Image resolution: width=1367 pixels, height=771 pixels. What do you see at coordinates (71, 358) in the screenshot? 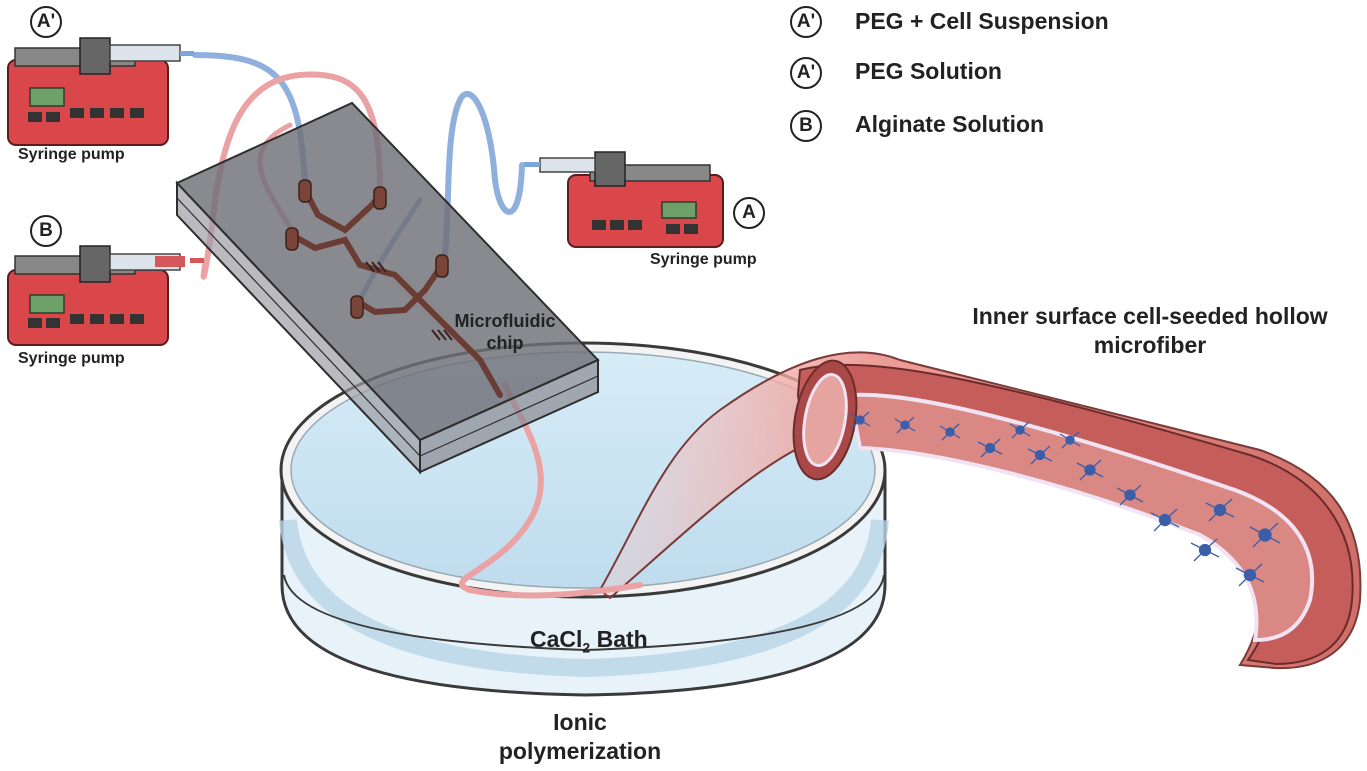
I see `pump-label-b: Syringe pump` at bounding box center [71, 358].